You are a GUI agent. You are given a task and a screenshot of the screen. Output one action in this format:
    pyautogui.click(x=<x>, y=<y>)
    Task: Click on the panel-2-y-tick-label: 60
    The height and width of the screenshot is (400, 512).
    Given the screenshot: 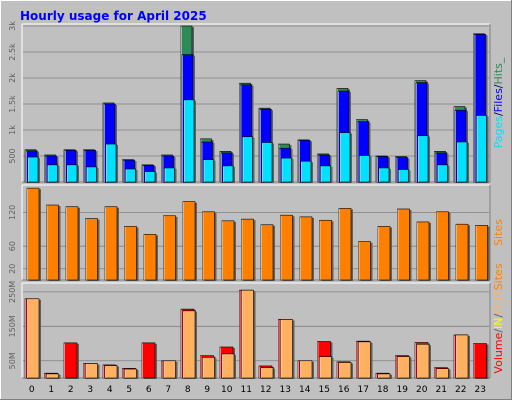 What is the action you would take?
    pyautogui.click(x=12, y=246)
    